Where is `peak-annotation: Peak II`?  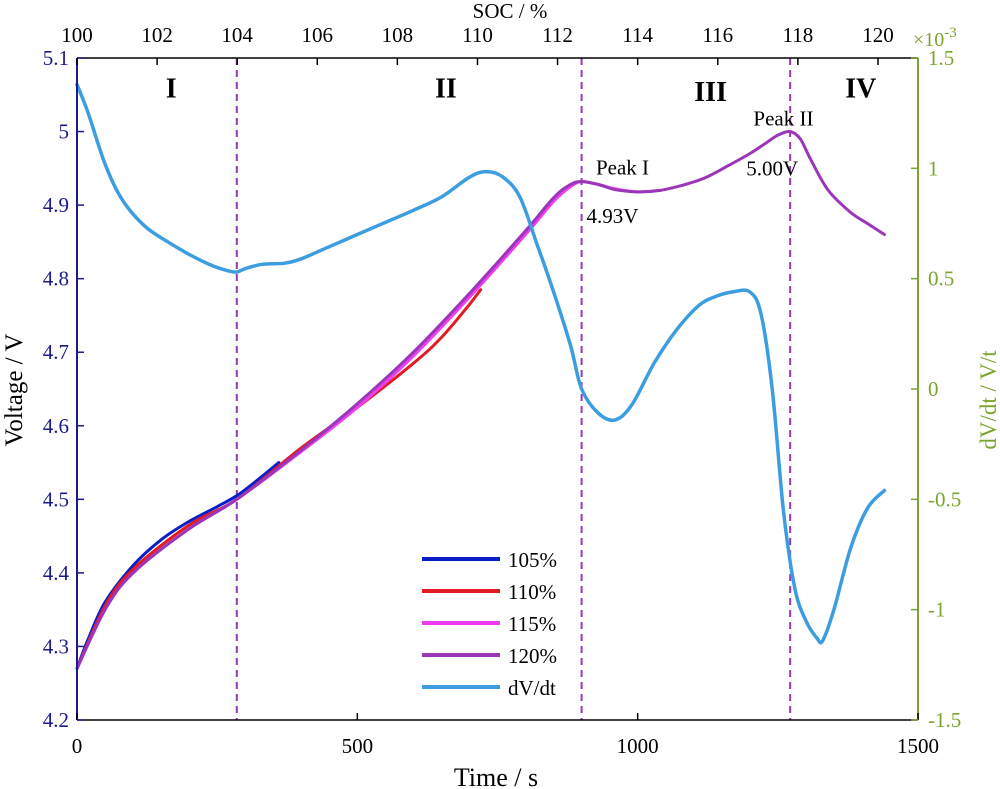 peak-annotation: Peak II is located at coordinates (783, 118).